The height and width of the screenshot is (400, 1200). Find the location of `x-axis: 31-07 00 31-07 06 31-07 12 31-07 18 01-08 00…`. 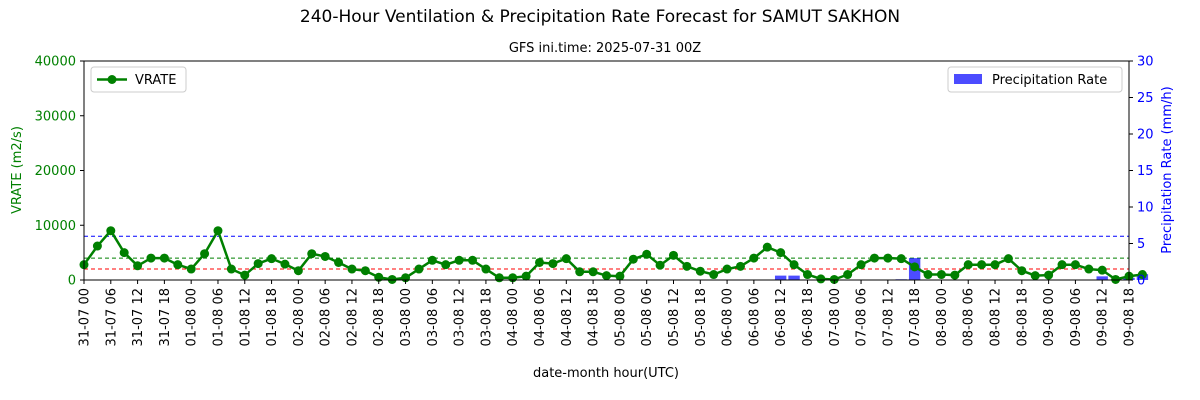

x-axis: 31-07 00 31-07 06 31-07 12 31-07 18 01-08 00… is located at coordinates (608, 313).